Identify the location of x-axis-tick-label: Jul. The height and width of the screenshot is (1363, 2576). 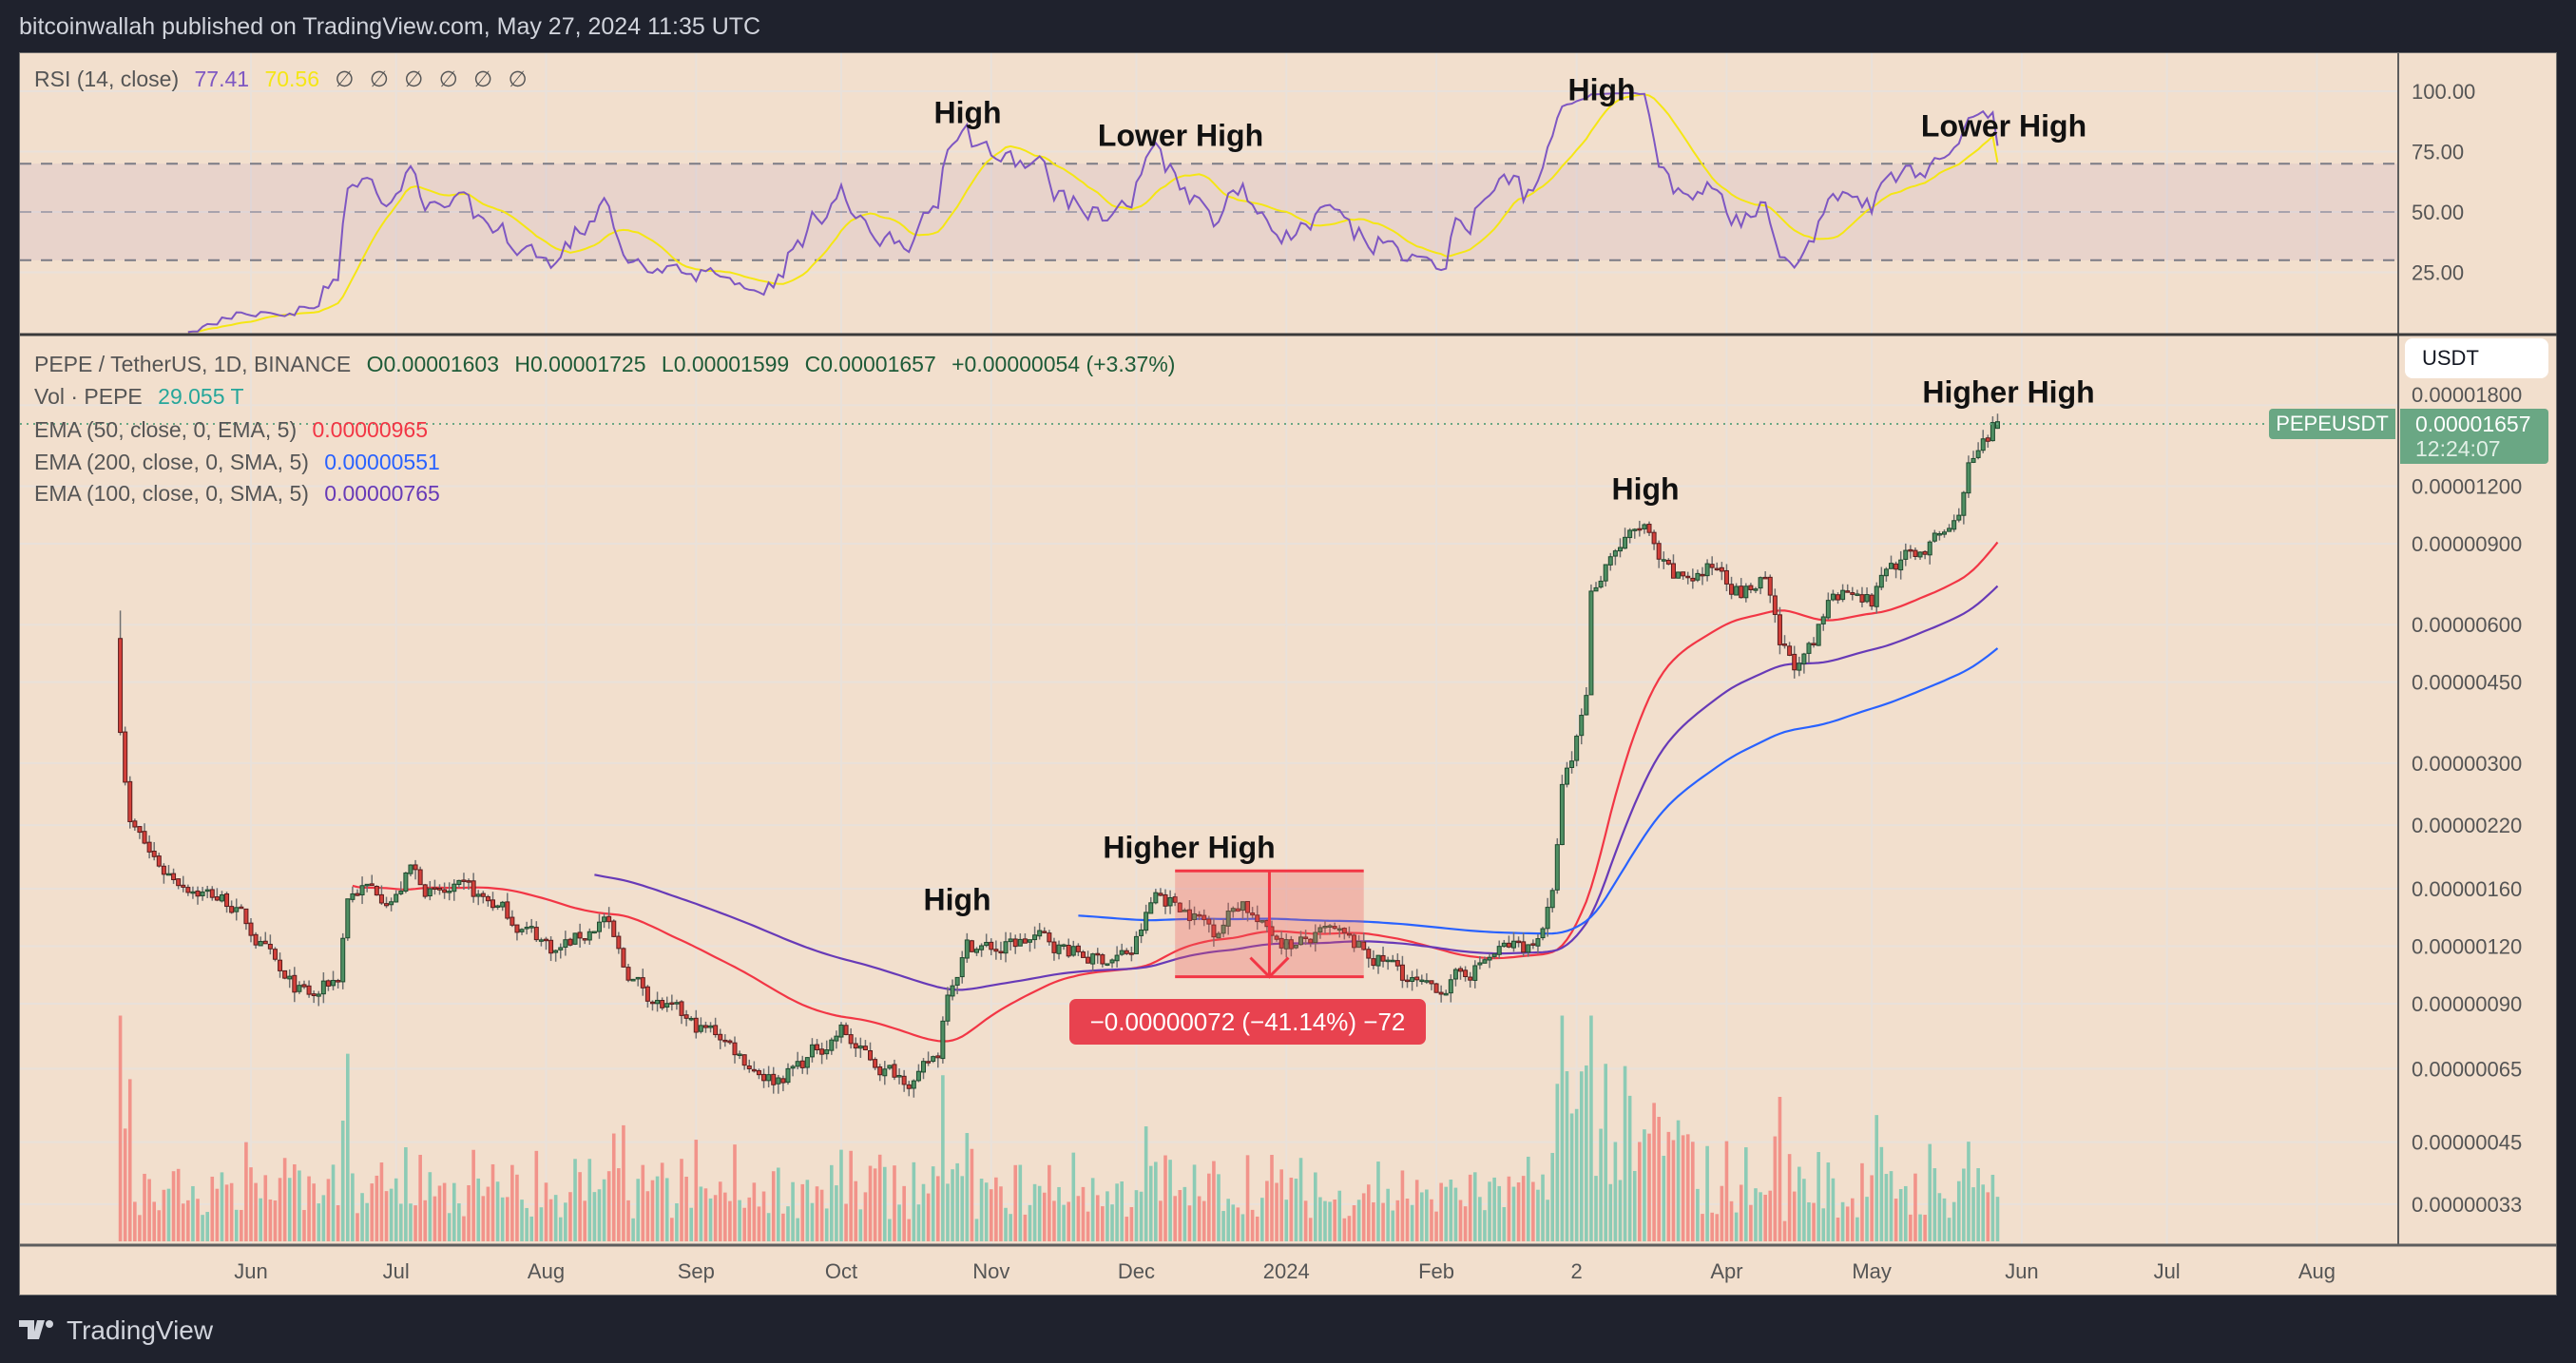
(396, 1271).